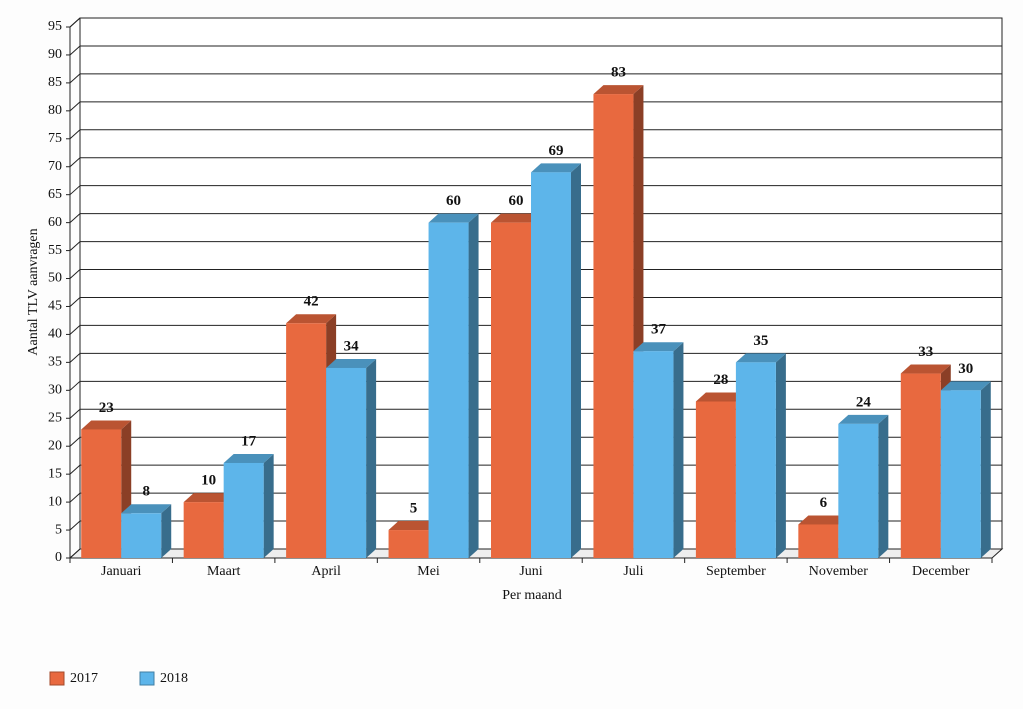 This screenshot has width=1023, height=709. What do you see at coordinates (414, 508) in the screenshot?
I see `value-label: 5` at bounding box center [414, 508].